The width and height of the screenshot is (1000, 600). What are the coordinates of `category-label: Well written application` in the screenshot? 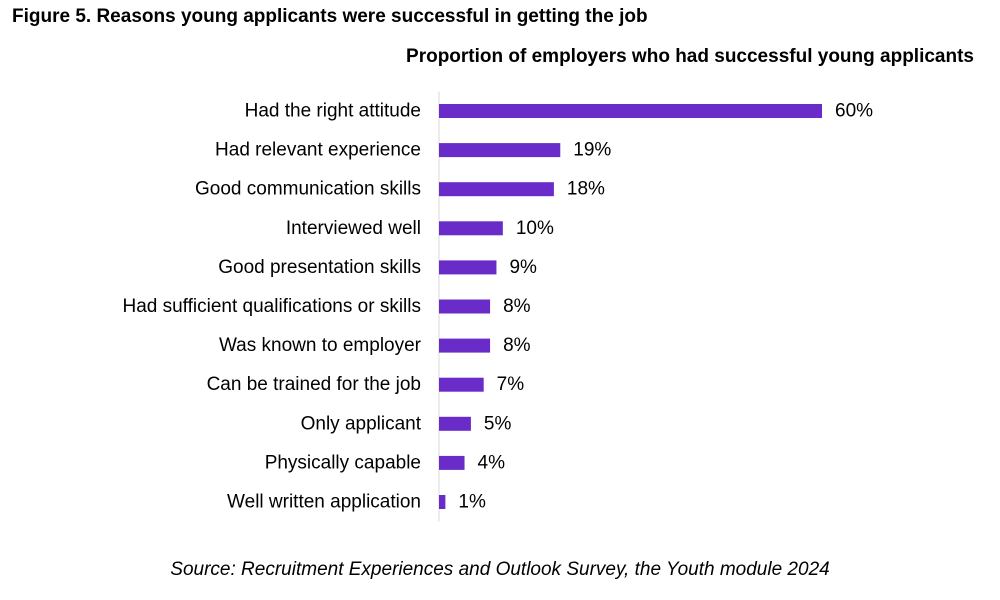 It's located at (324, 502).